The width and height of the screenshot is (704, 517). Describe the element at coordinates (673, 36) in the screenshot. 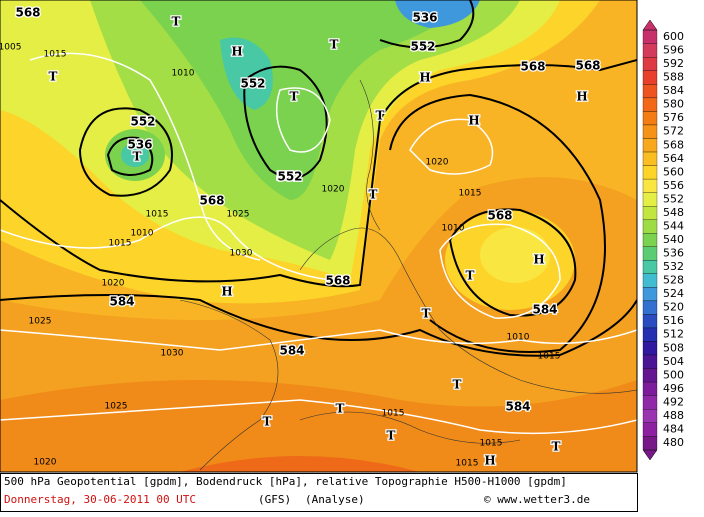

I see `colorbar-label: 600` at that location.